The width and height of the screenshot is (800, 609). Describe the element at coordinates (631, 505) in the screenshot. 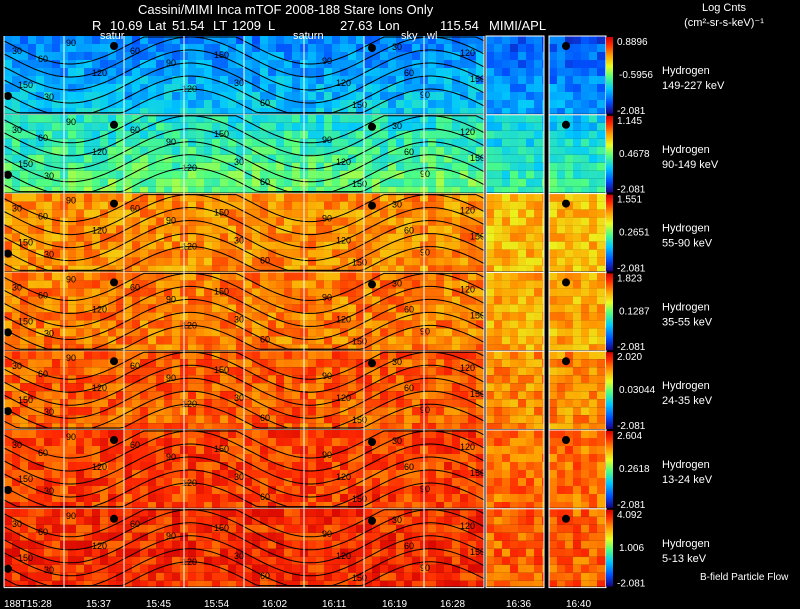

I see `colorbar-min-label: -2.081` at that location.